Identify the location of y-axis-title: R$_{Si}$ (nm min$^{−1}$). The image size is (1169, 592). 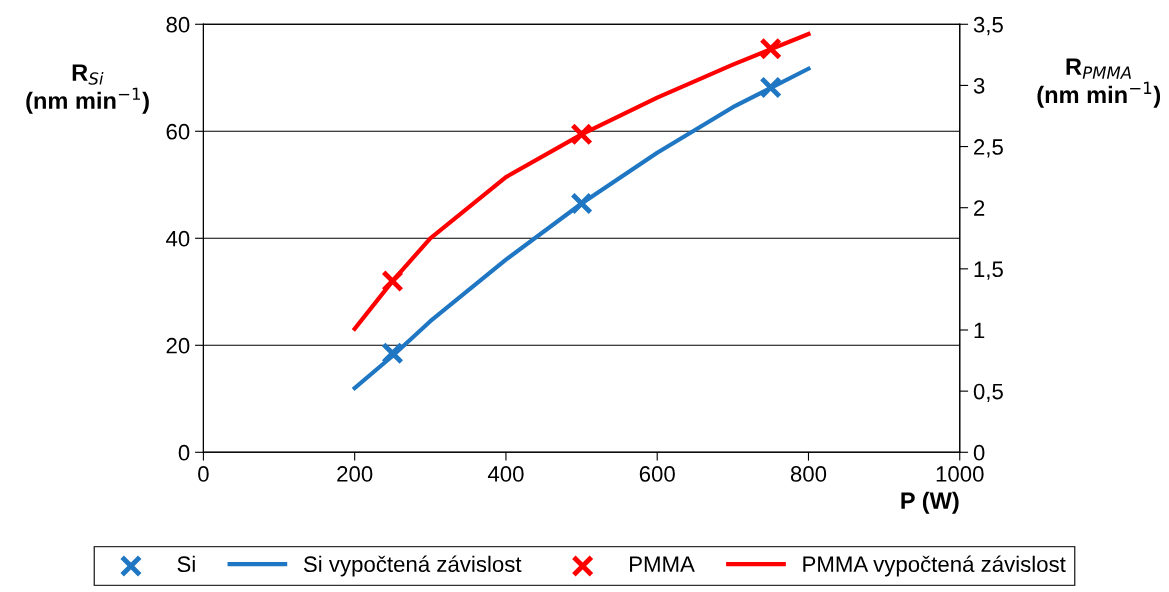
(87, 89).